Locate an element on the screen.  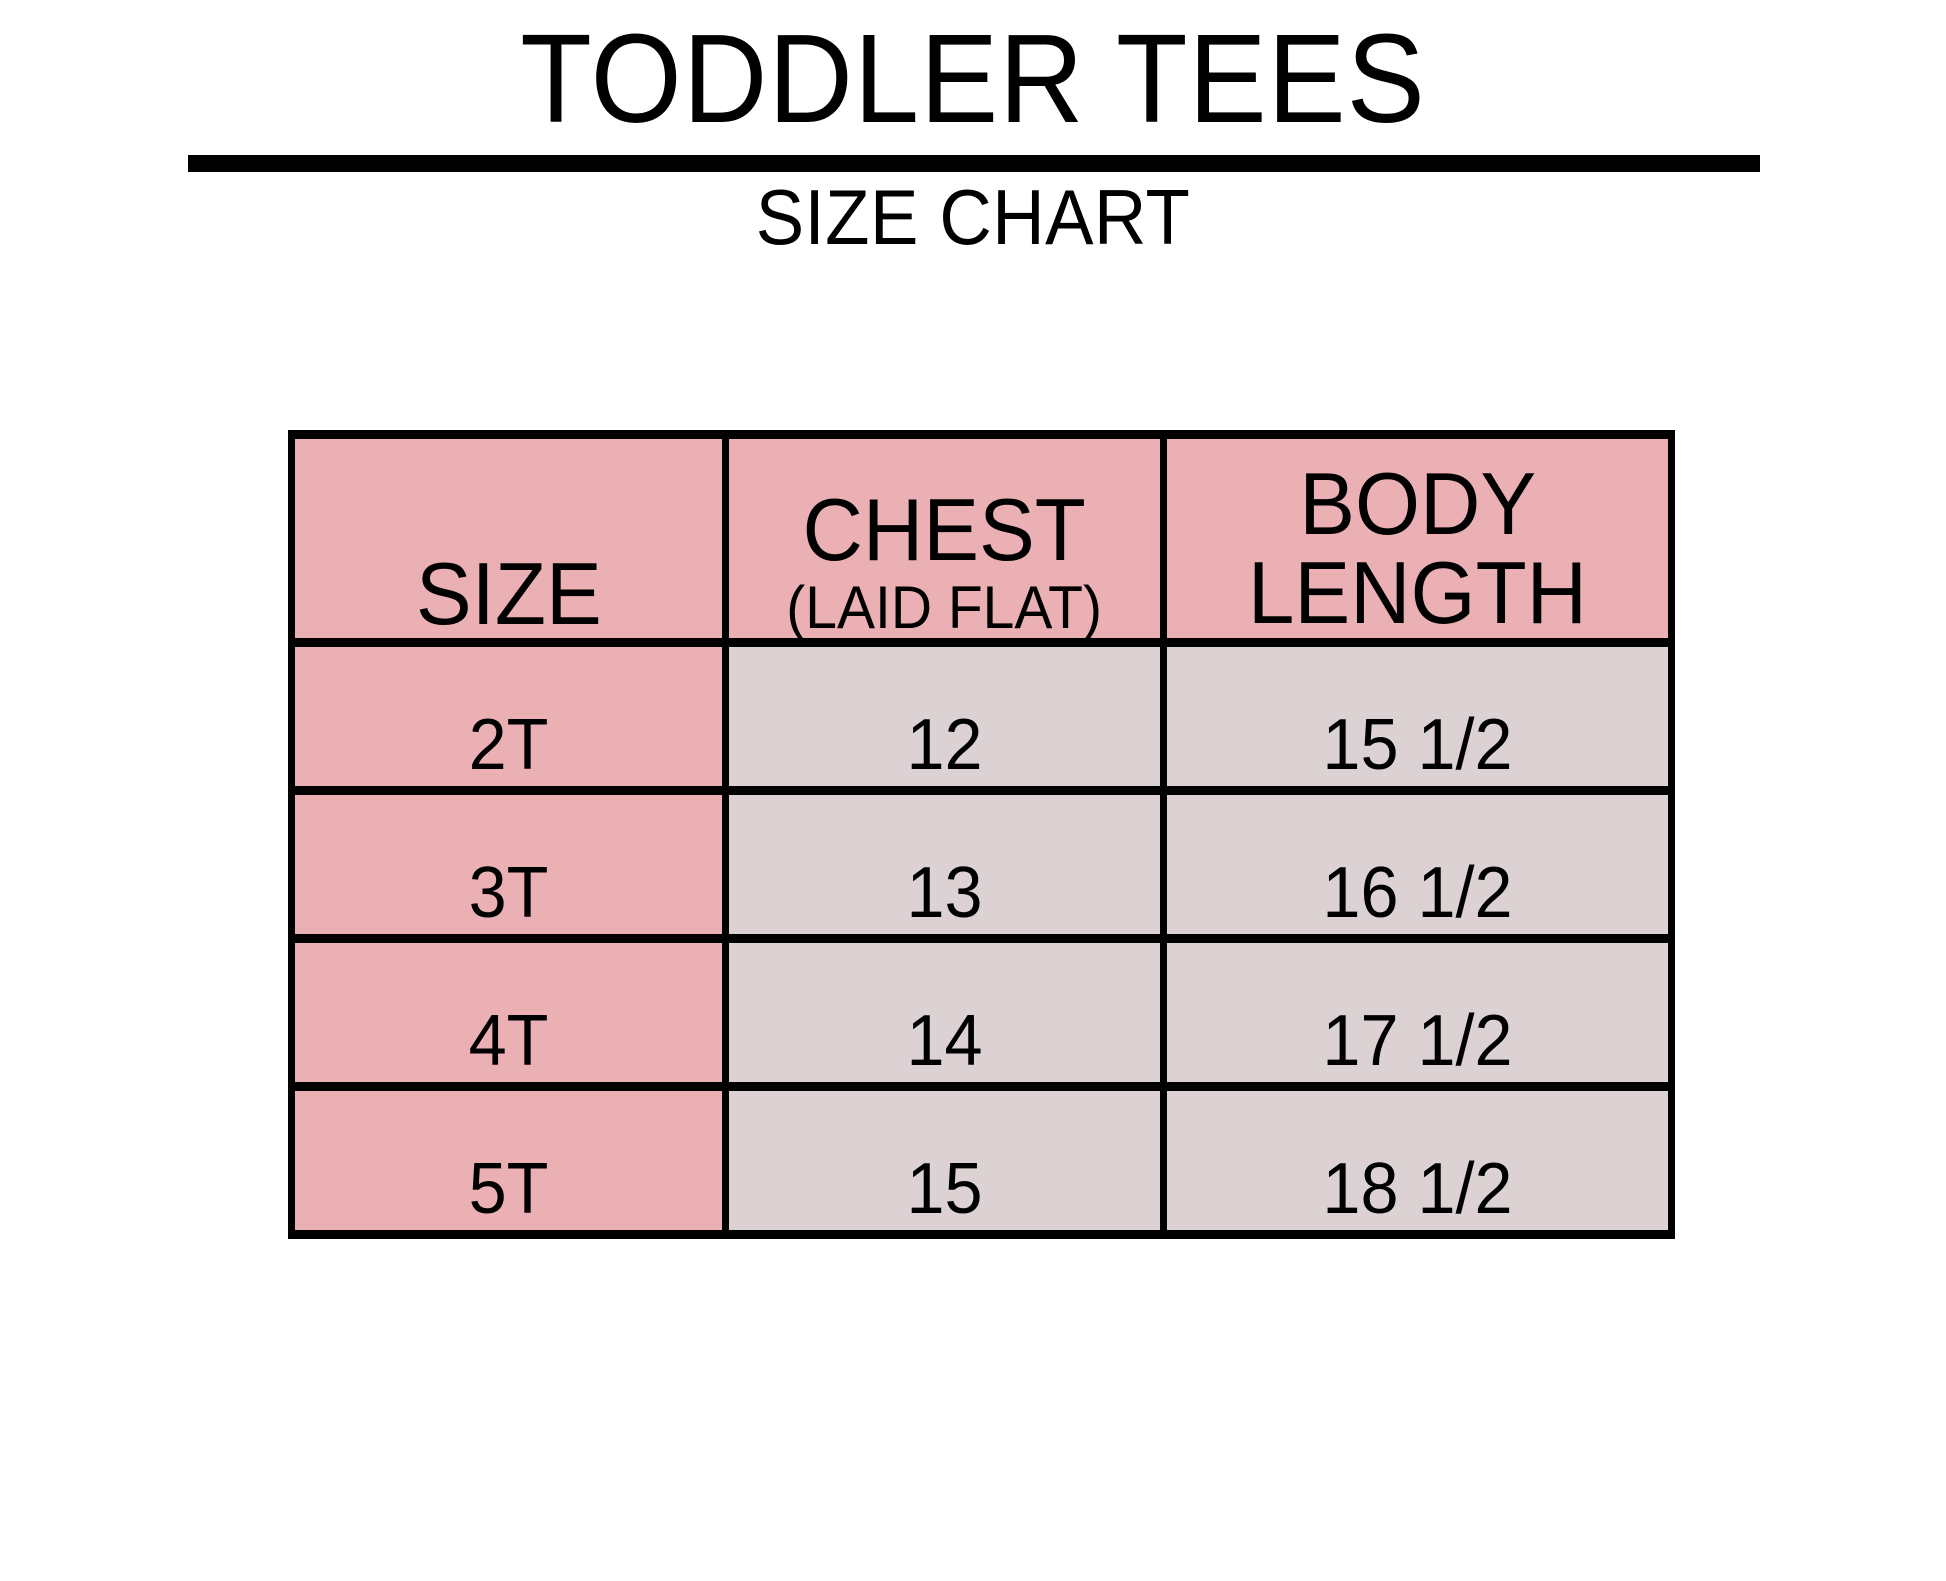
column-header-chest-sublabel: (LAID FLAT) is located at coordinates (944, 607).